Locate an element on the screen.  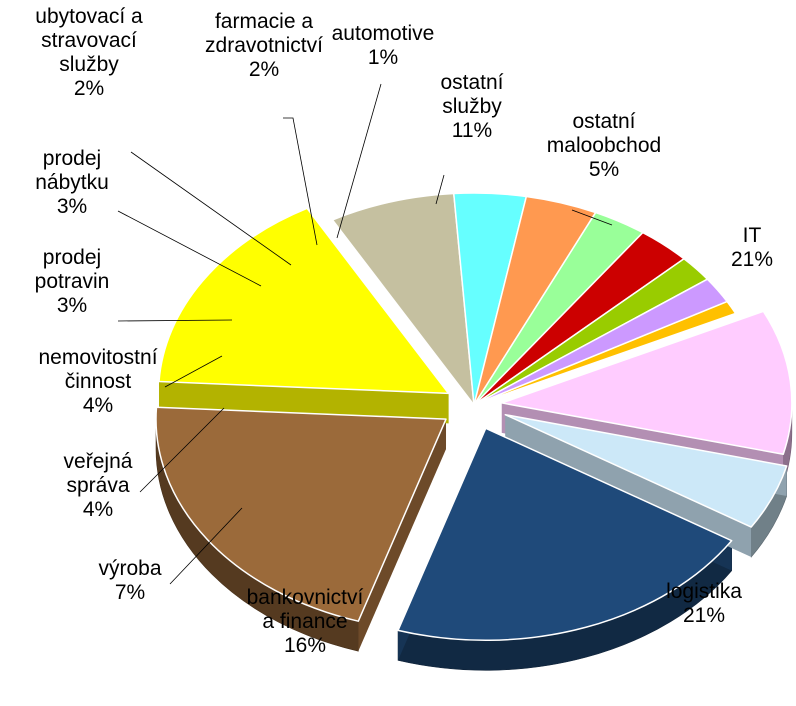
pie-slice-výroba is located at coordinates (403, 299).